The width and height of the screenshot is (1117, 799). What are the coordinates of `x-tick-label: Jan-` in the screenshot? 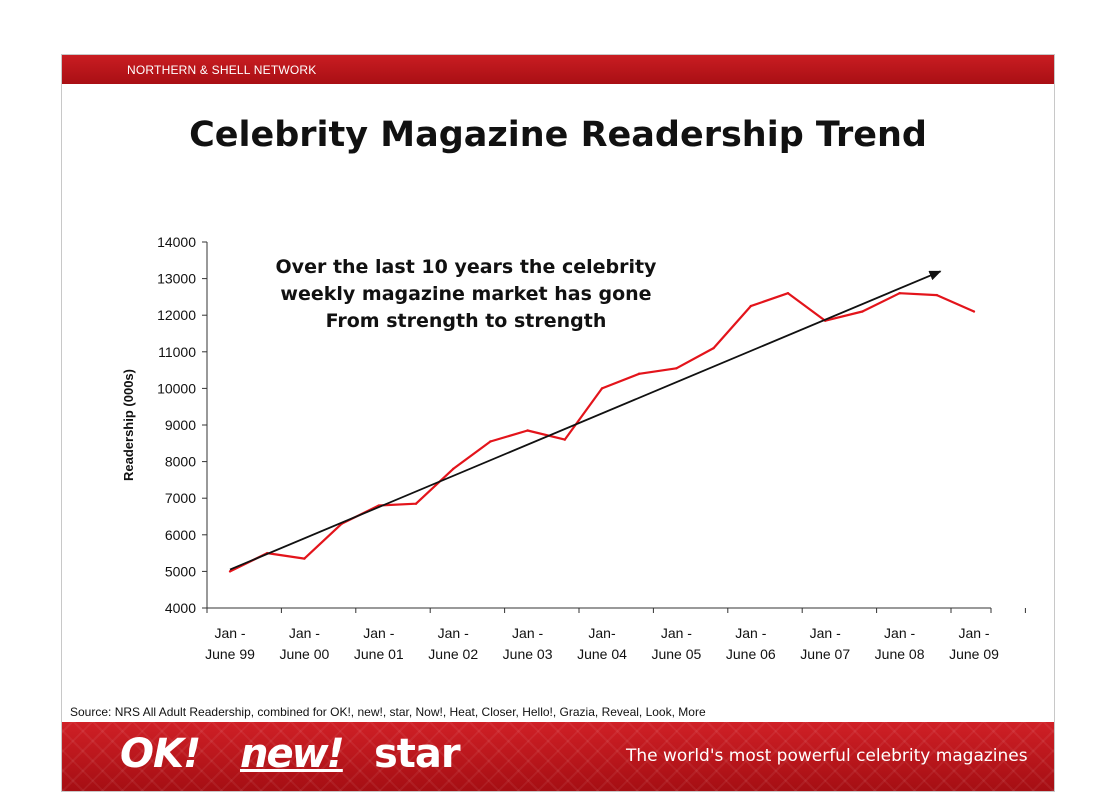 It's located at (602, 633).